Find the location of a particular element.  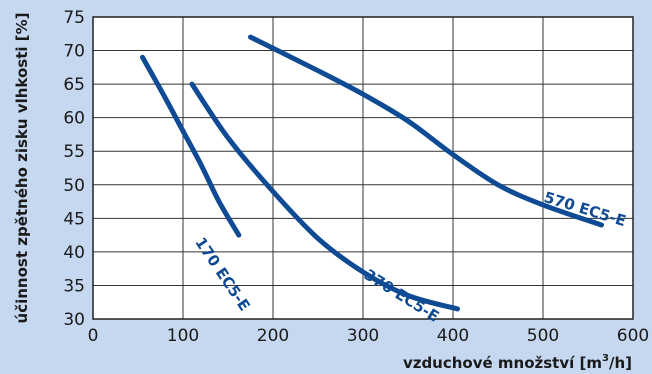

y-tick-label: 40 is located at coordinates (74, 253).